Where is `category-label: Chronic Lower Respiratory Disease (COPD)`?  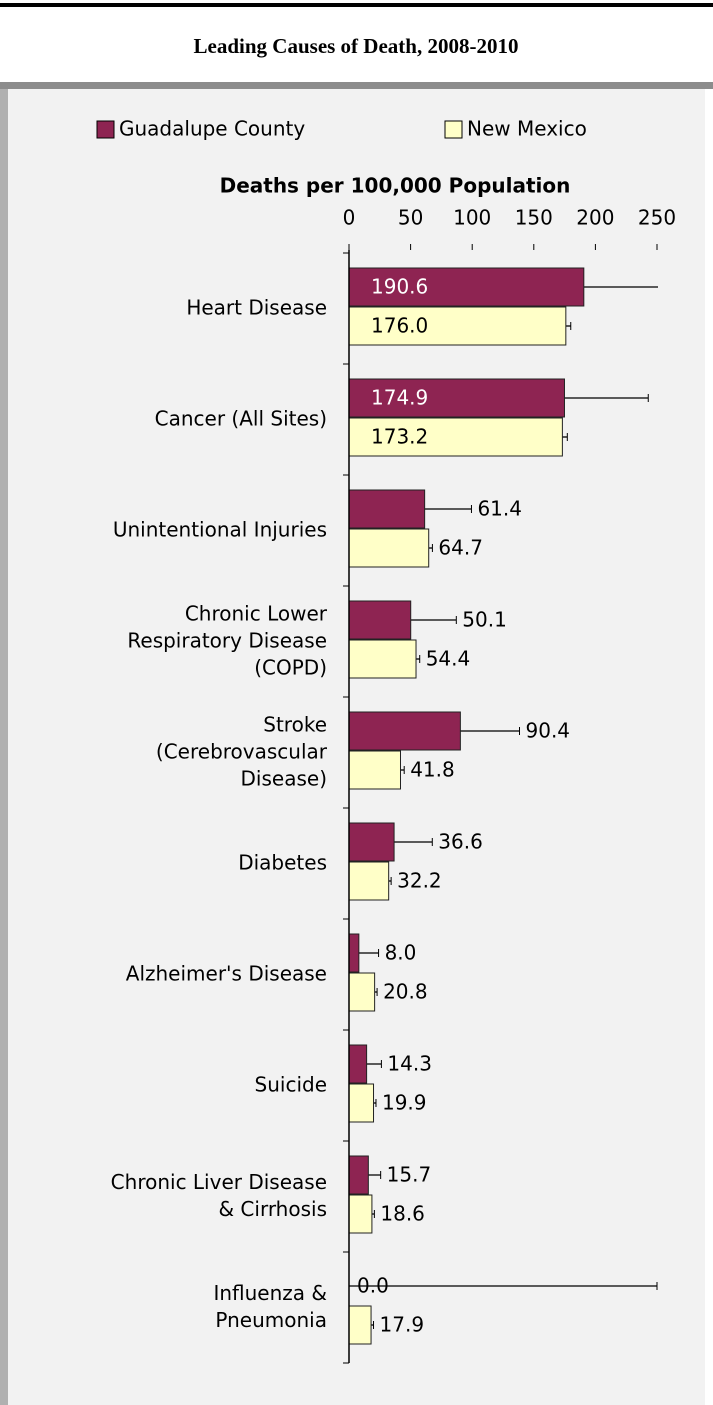 category-label: Chronic Lower Respiratory Disease (COPD) is located at coordinates (227, 640).